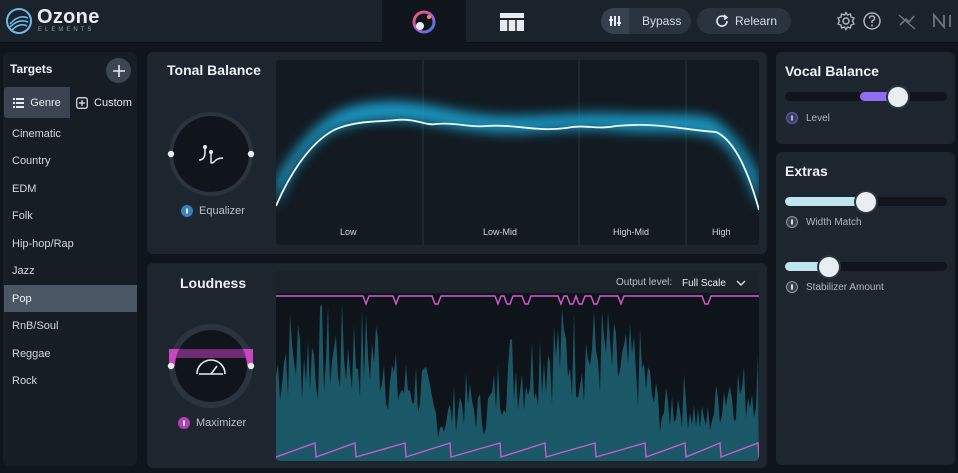 This screenshot has width=958, height=473. Describe the element at coordinates (792, 222) in the screenshot. I see `width-match-power-icon` at that location.